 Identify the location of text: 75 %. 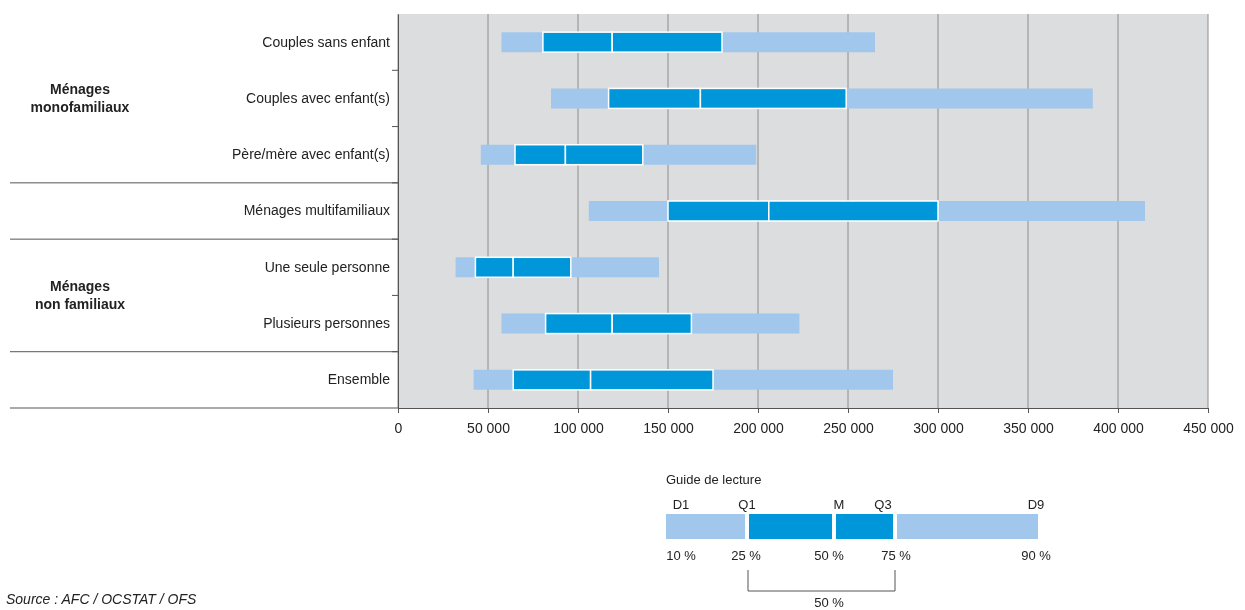
(896, 555).